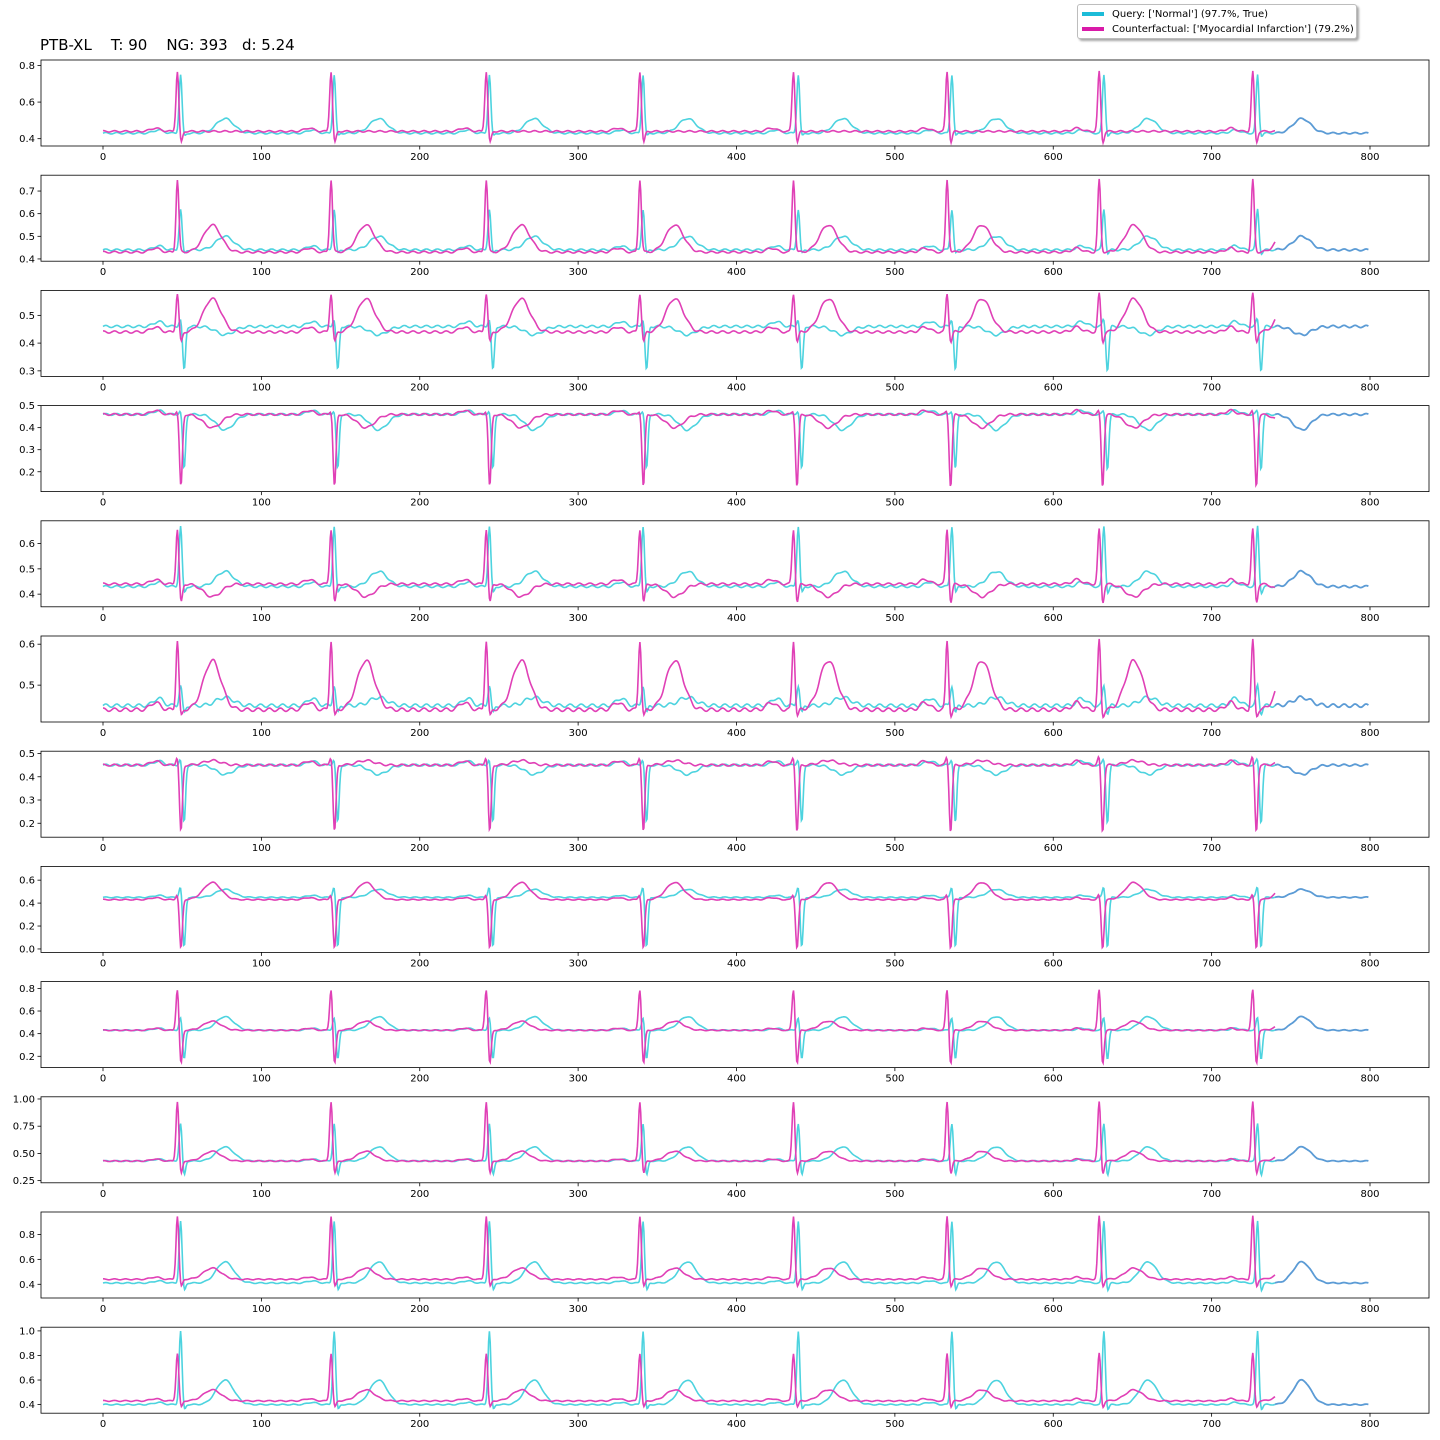 The width and height of the screenshot is (1440, 1440). I want to click on lead-panel-5: 0 100 200 300 400 500 600 700 800 0.4 0.5 0.6, so click(724, 572).